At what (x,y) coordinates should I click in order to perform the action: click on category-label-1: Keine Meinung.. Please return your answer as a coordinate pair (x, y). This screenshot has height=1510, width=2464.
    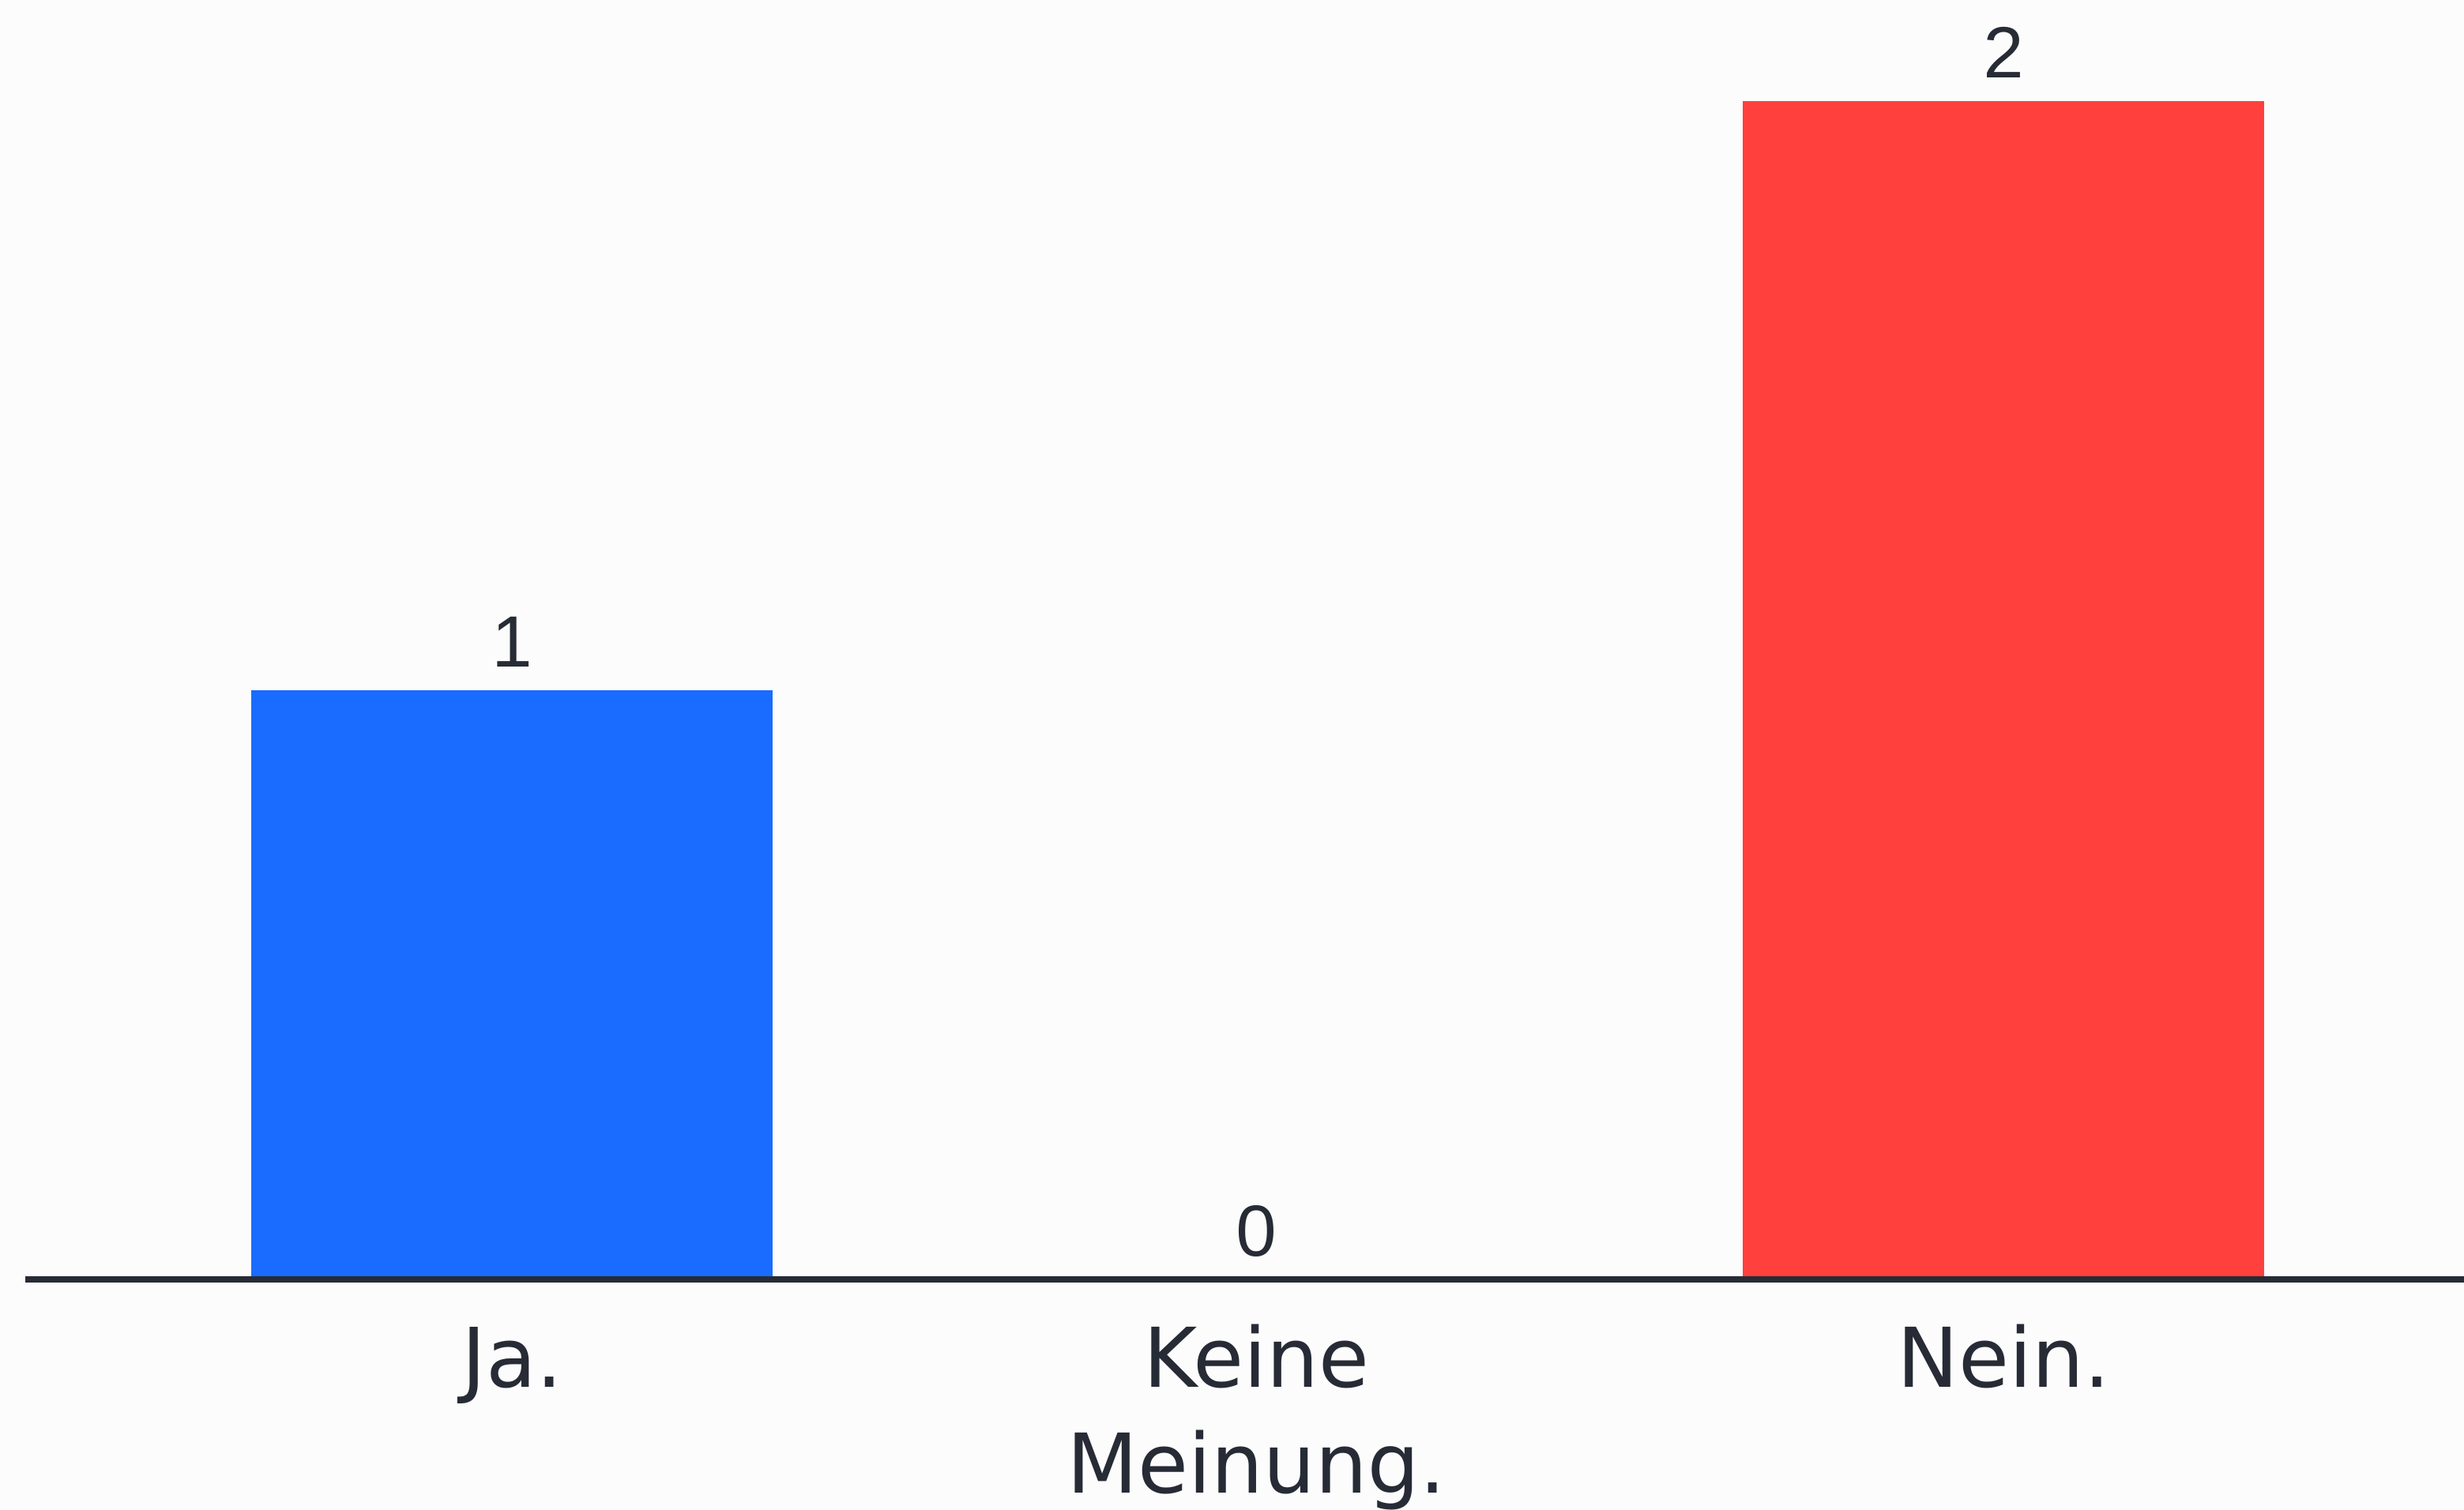
    Looking at the image, I should click on (1255, 1410).